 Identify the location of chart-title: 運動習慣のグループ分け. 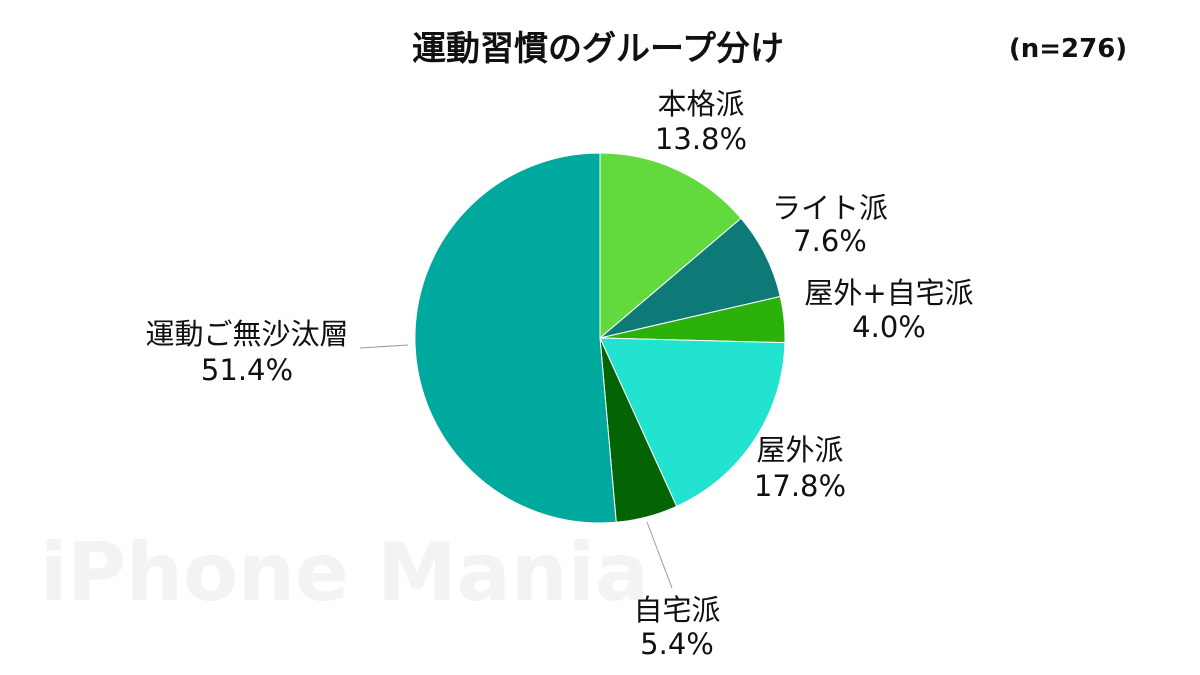
(598, 49).